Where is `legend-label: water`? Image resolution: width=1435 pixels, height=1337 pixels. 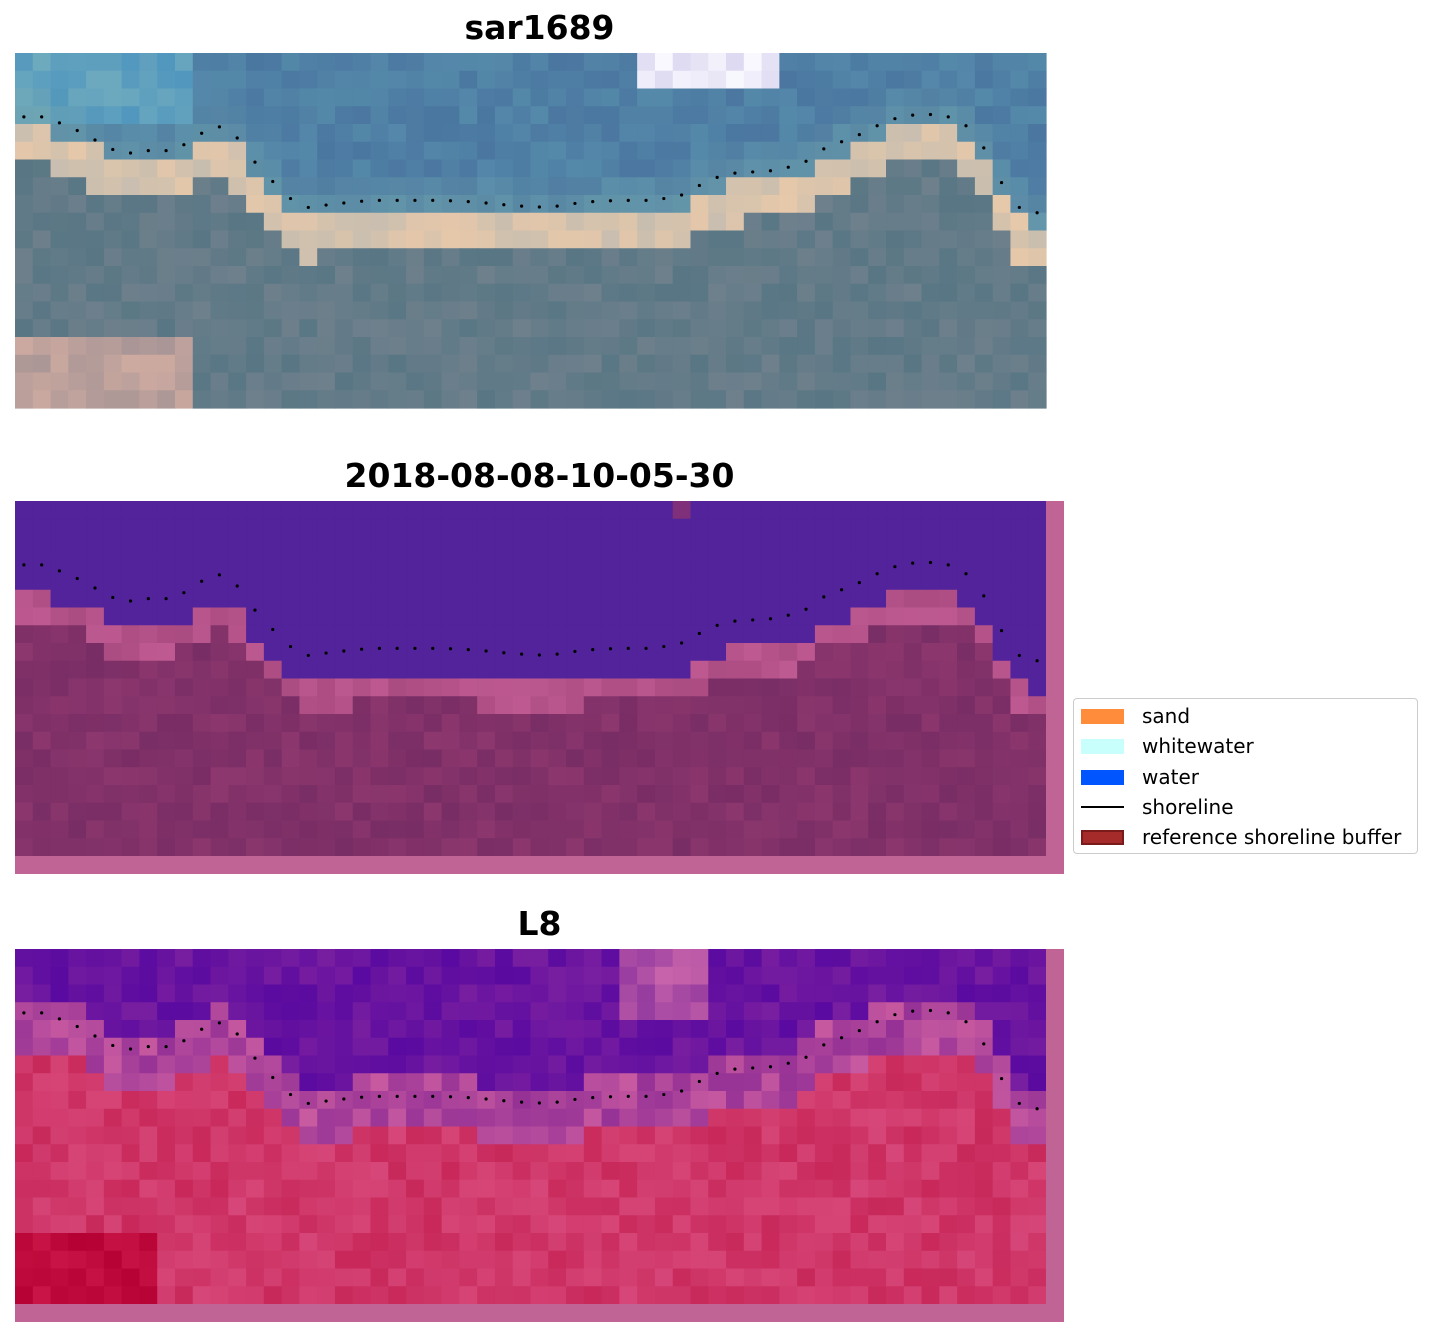 legend-label: water is located at coordinates (1170, 777).